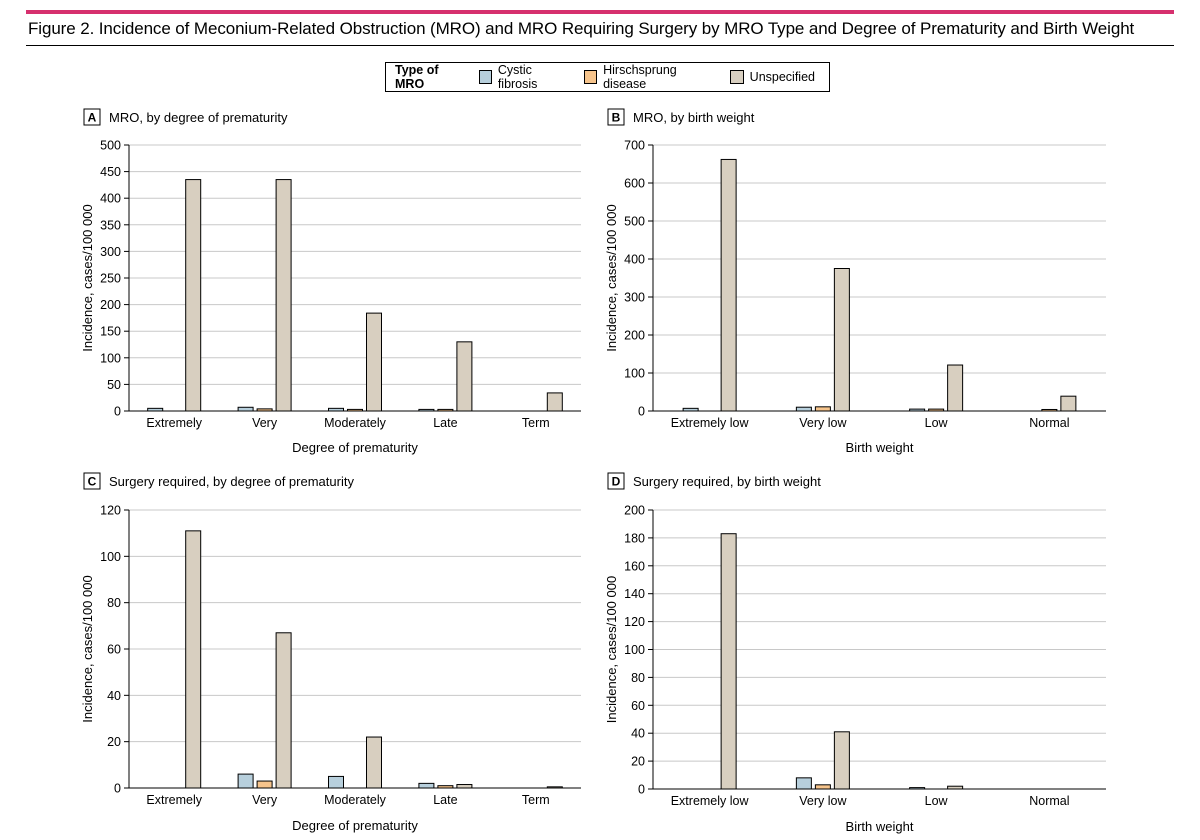 The width and height of the screenshot is (1200, 840). What do you see at coordinates (710, 801) in the screenshot?
I see `x-tick-label: Extremely low` at bounding box center [710, 801].